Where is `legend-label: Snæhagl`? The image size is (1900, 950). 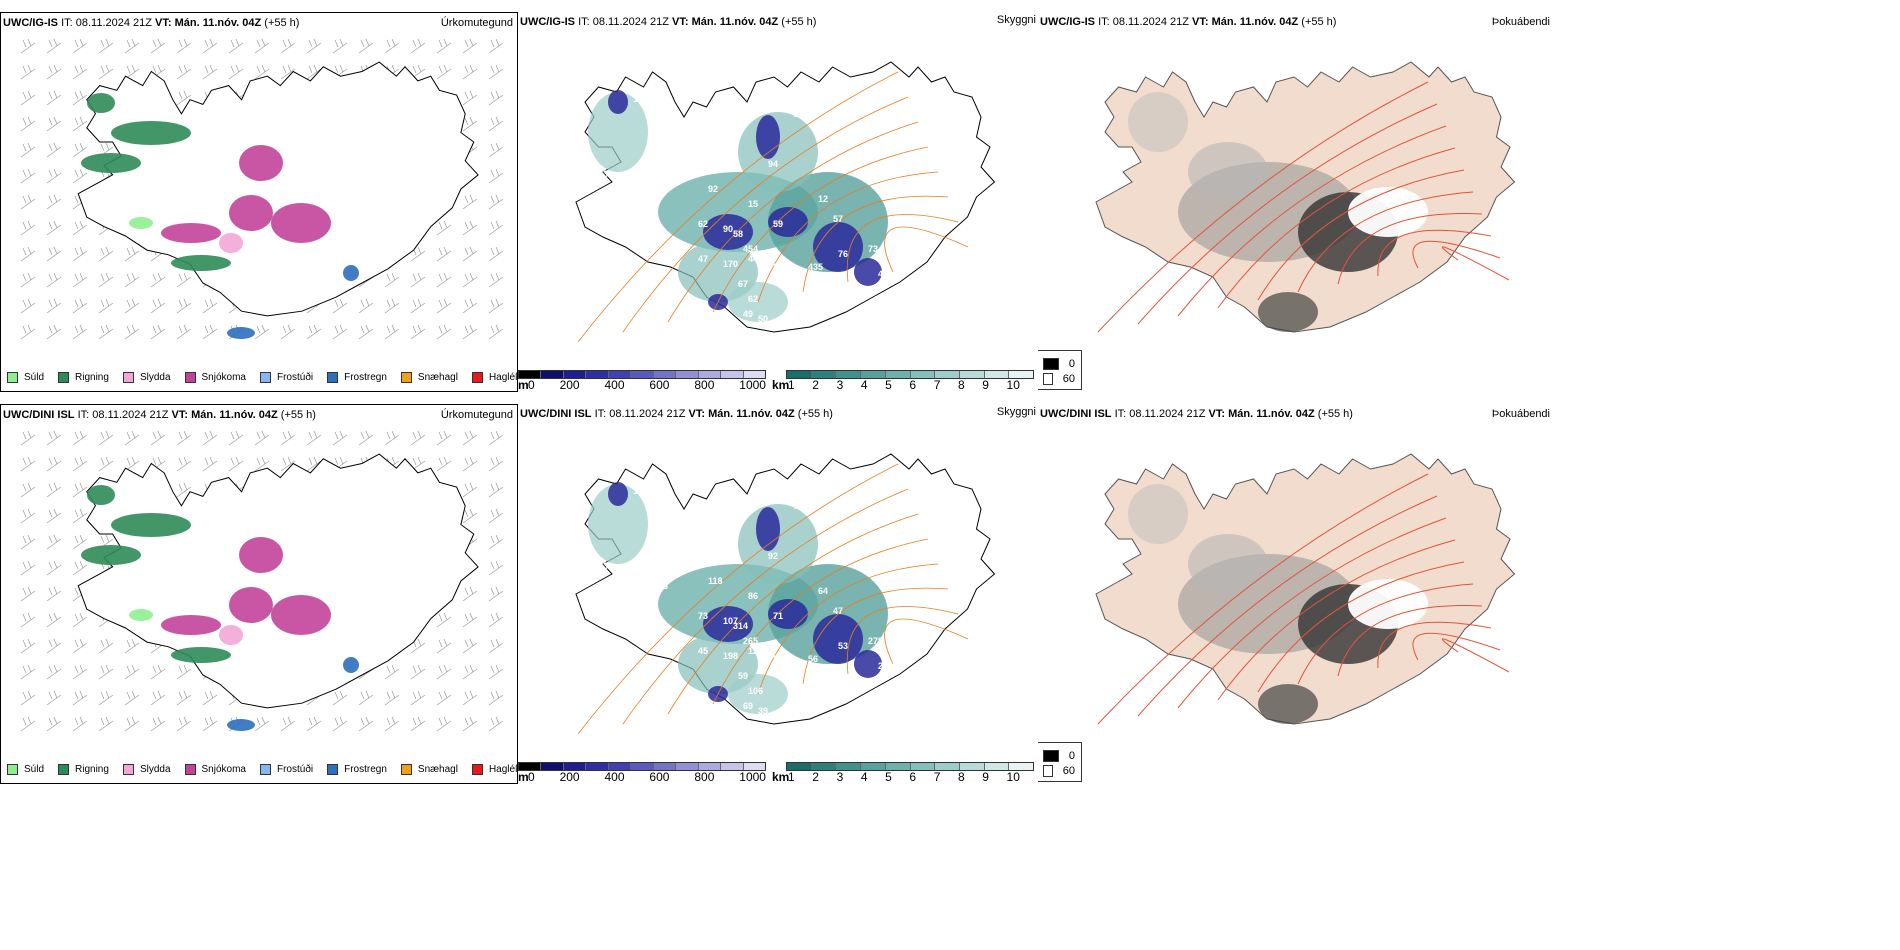 legend-label: Snæhagl is located at coordinates (437, 377).